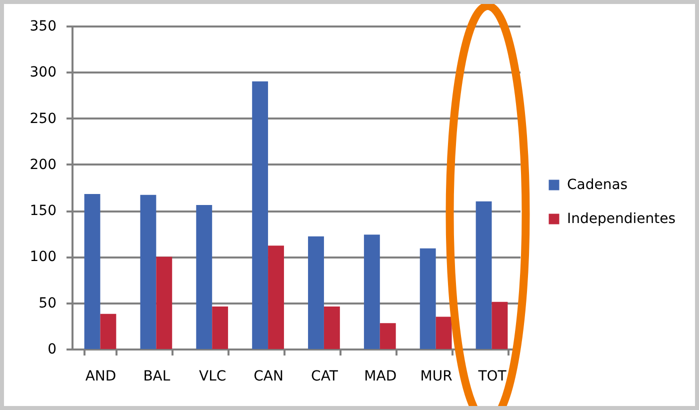 The width and height of the screenshot is (699, 410). I want to click on legend-label: Independientes, so click(621, 219).